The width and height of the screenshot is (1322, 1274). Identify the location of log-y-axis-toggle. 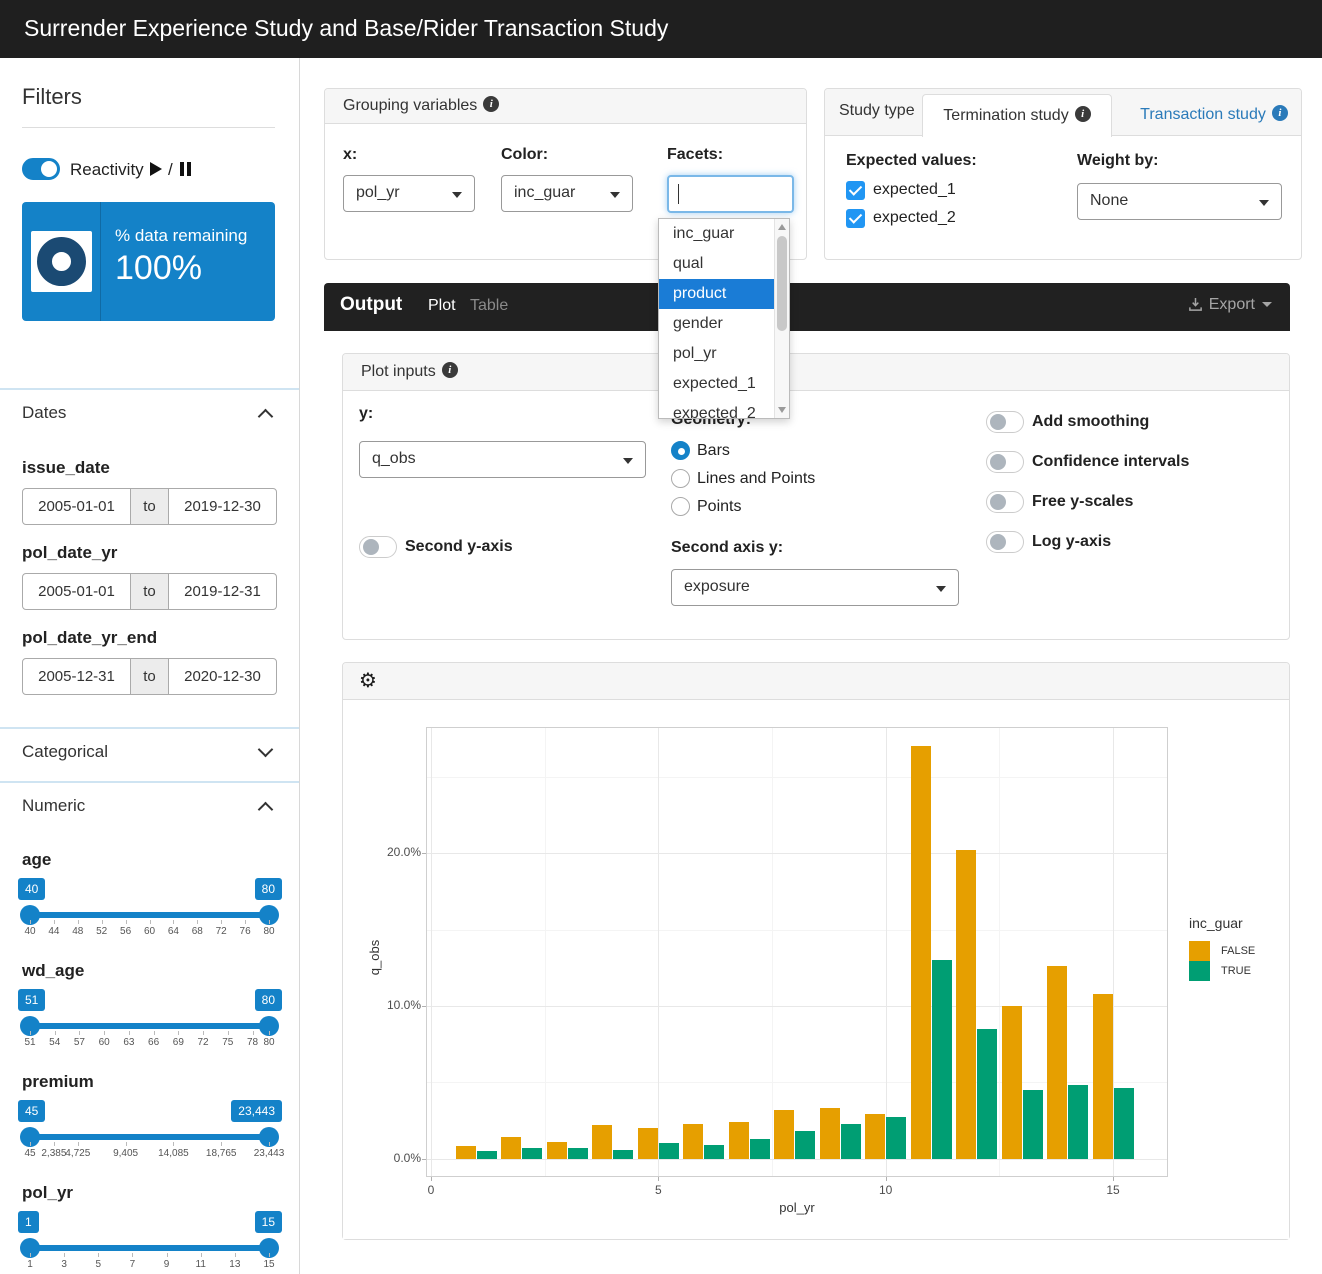
(1005, 542).